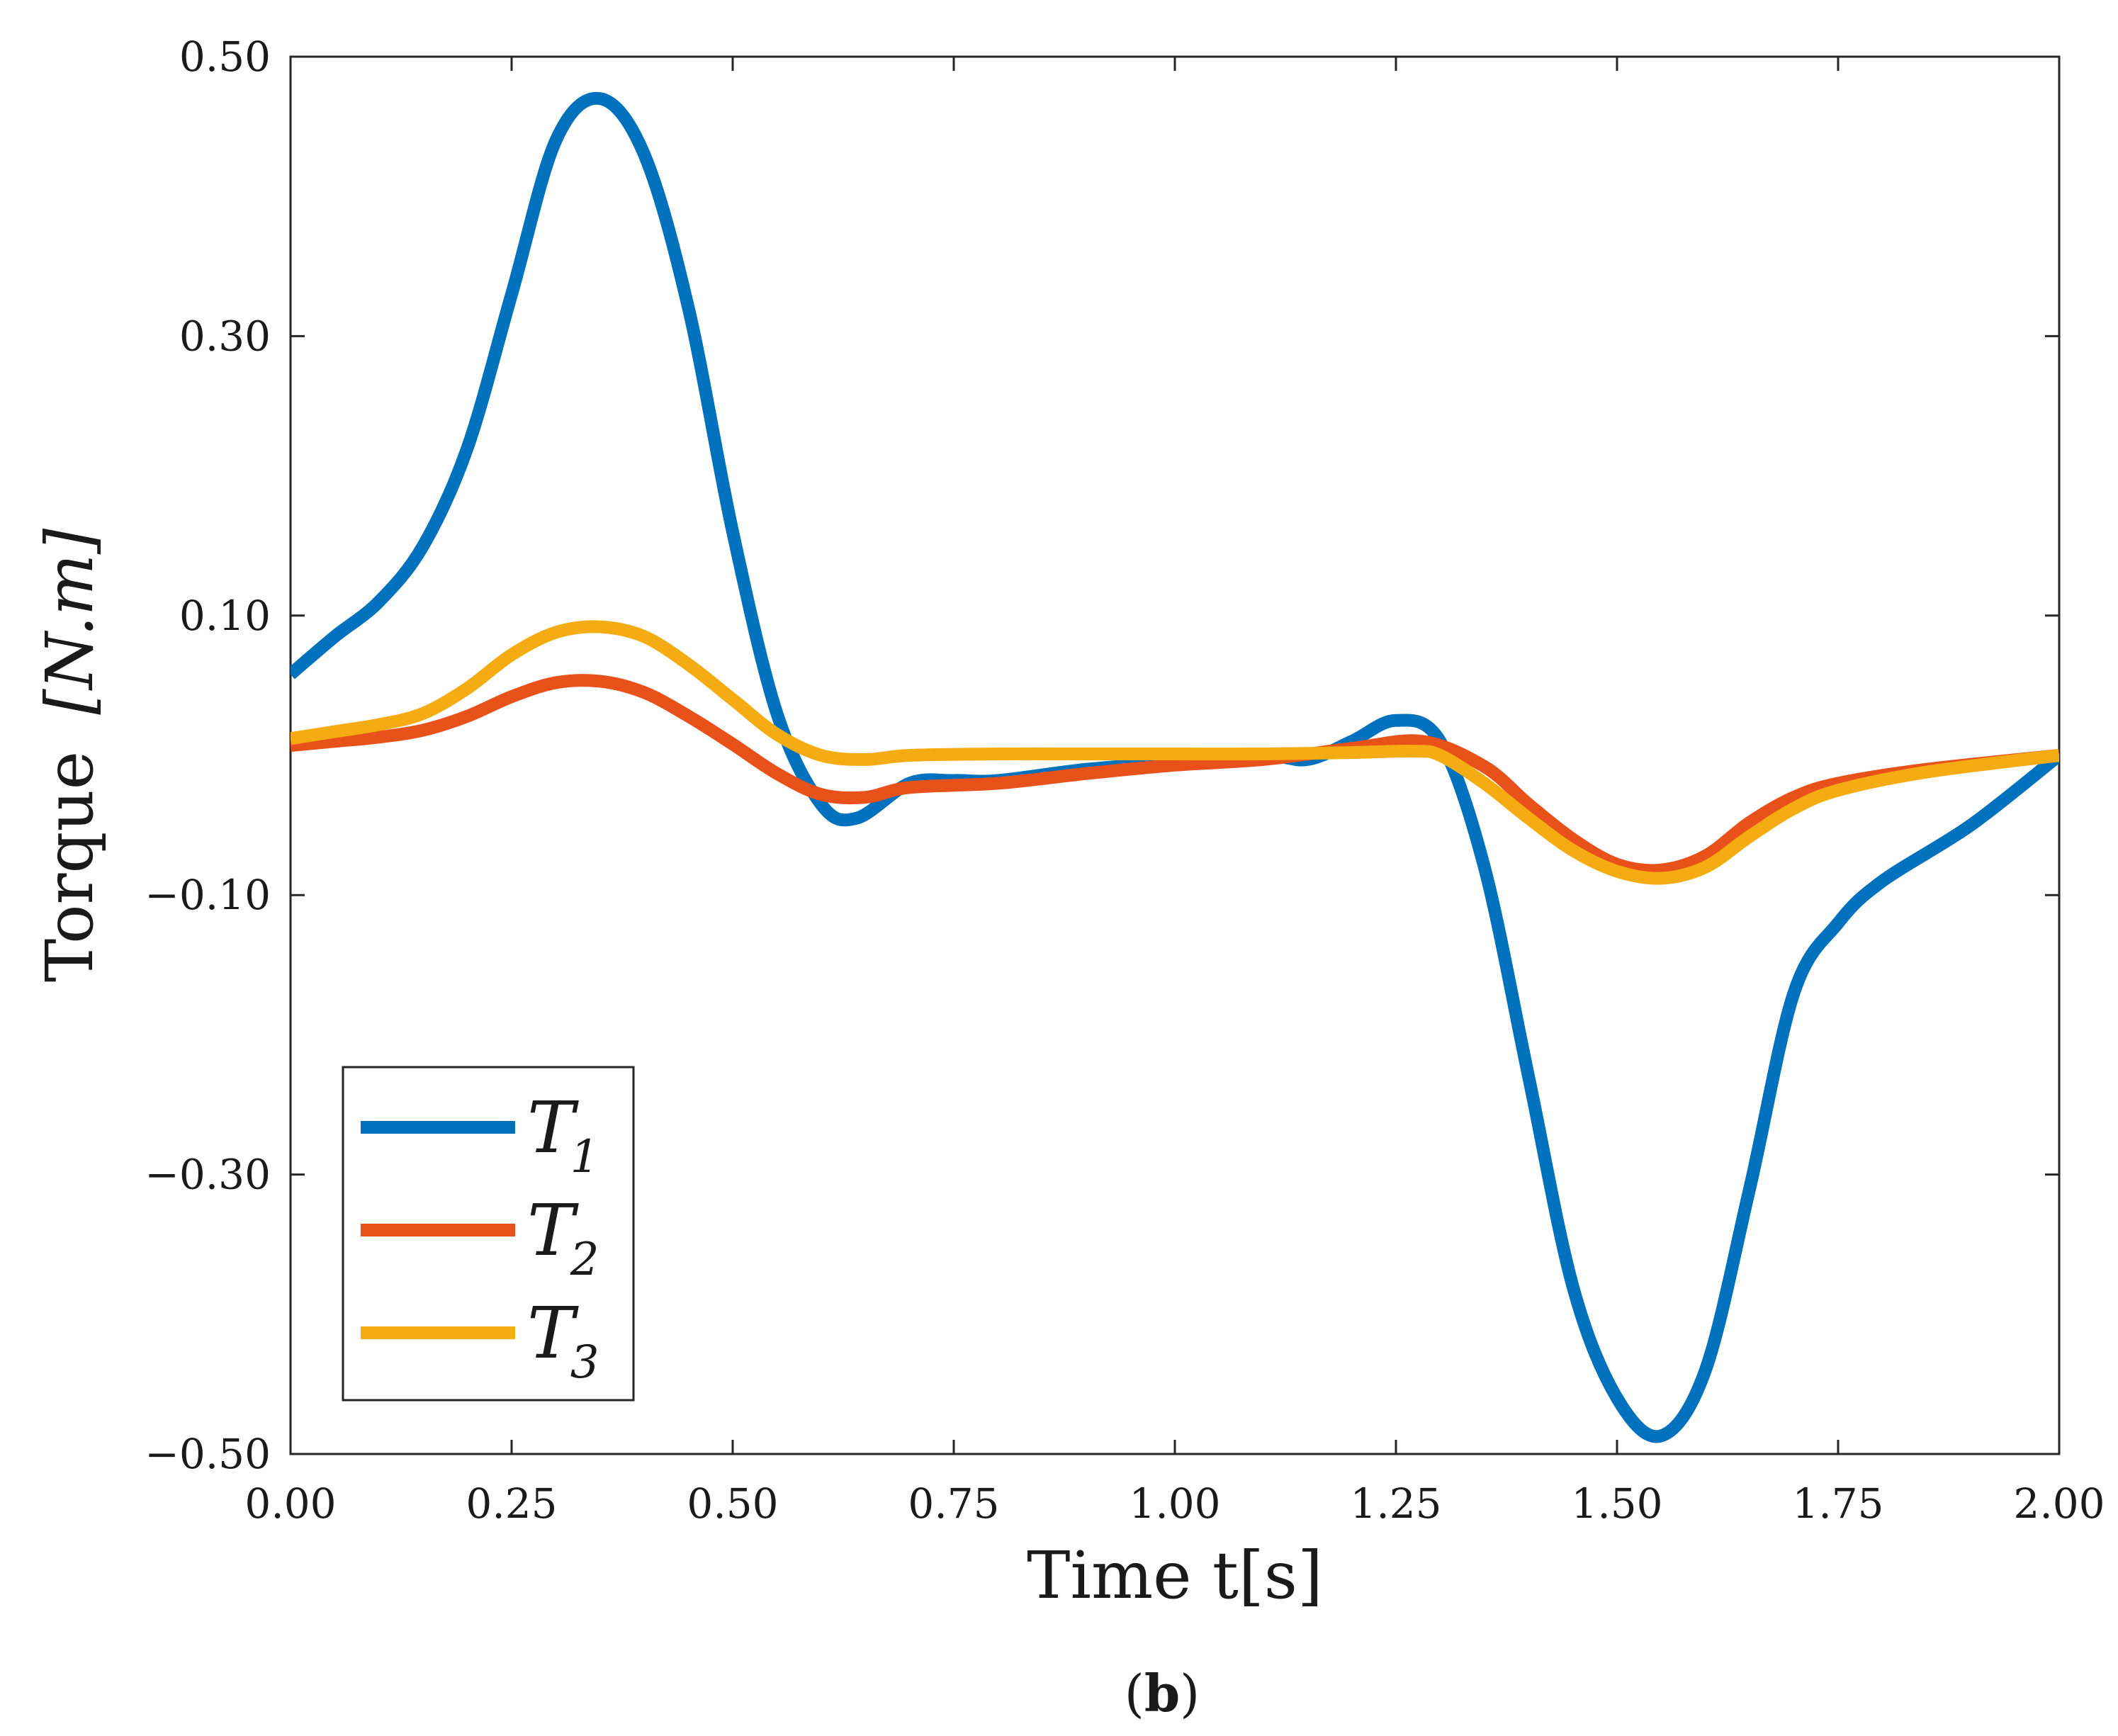 The image size is (2118, 1736). Describe the element at coordinates (563, 1237) in the screenshot. I see `legend-label: T2` at that location.